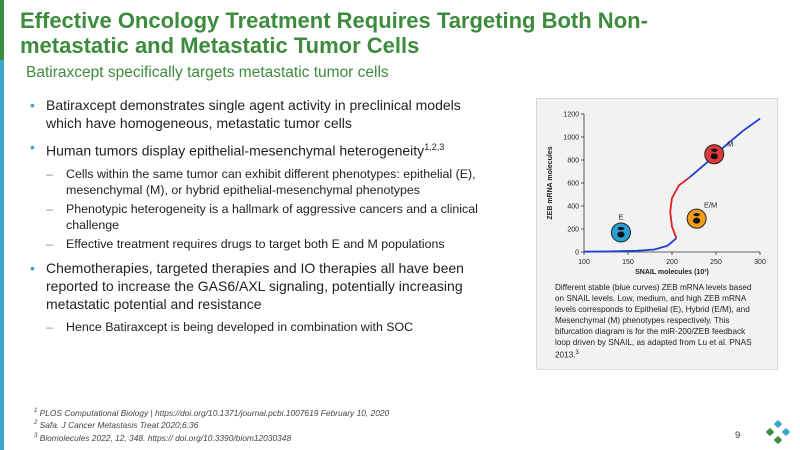  What do you see at coordinates (672, 262) in the screenshot?
I see `x-tick-label: 200` at bounding box center [672, 262].